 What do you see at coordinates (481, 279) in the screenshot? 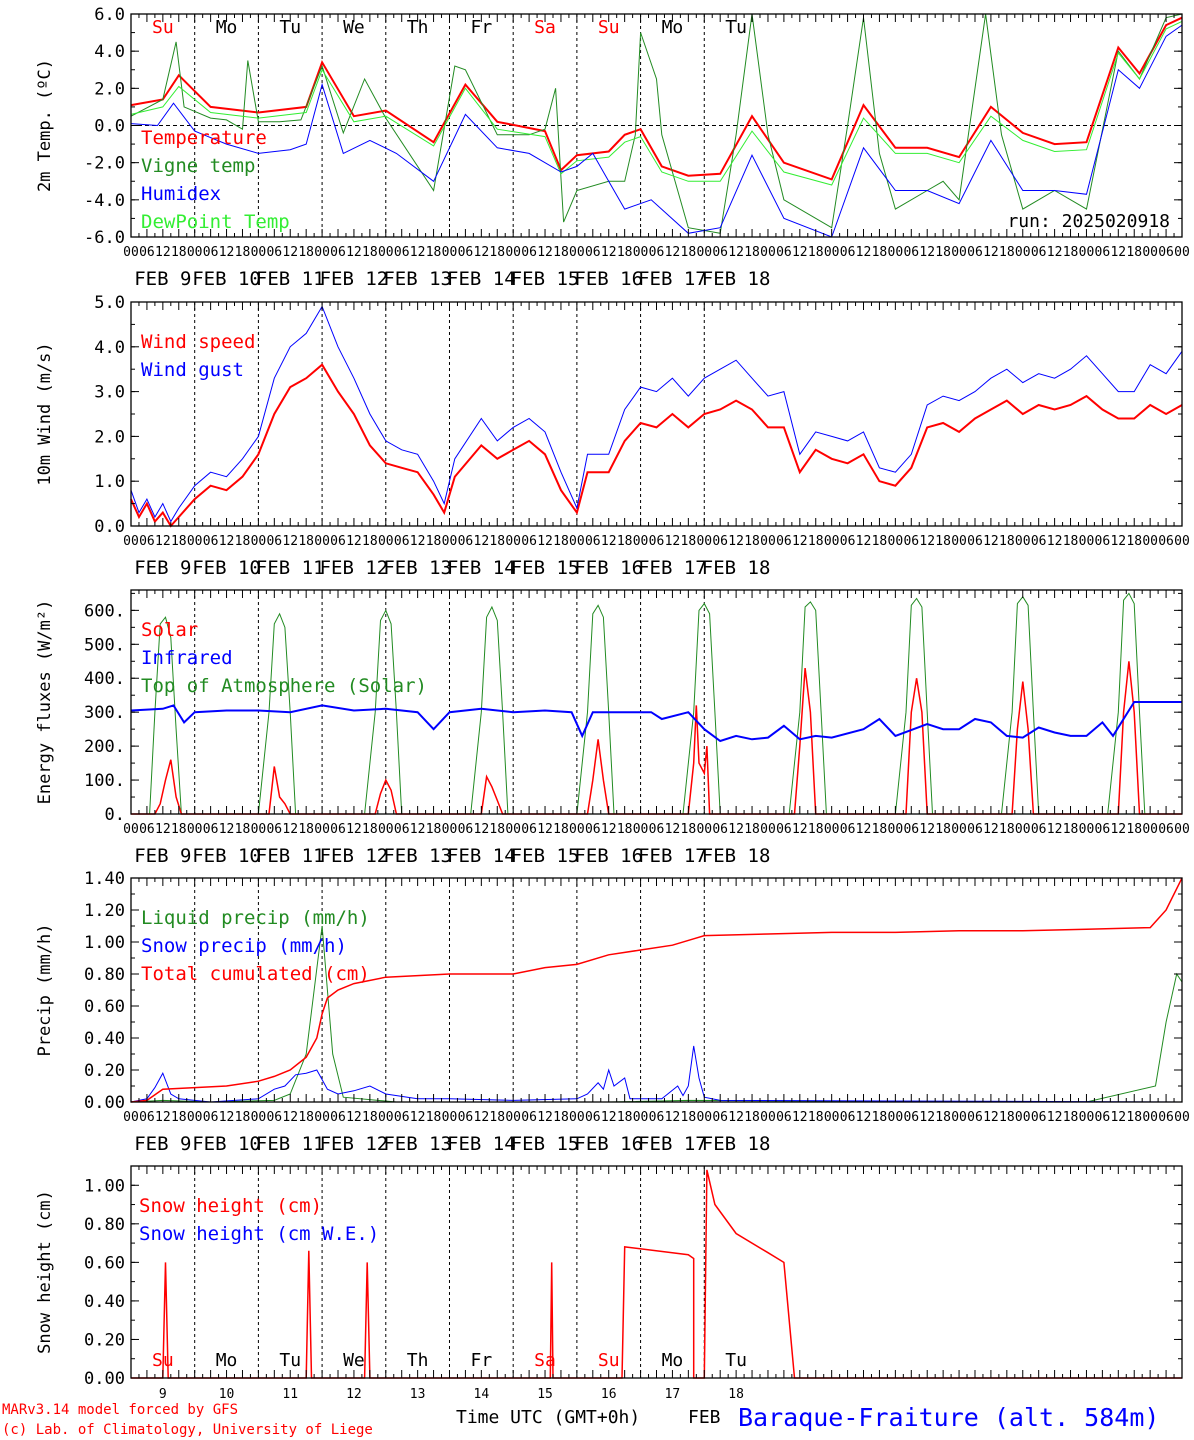
I see `date-label: FEB 14` at bounding box center [481, 279].